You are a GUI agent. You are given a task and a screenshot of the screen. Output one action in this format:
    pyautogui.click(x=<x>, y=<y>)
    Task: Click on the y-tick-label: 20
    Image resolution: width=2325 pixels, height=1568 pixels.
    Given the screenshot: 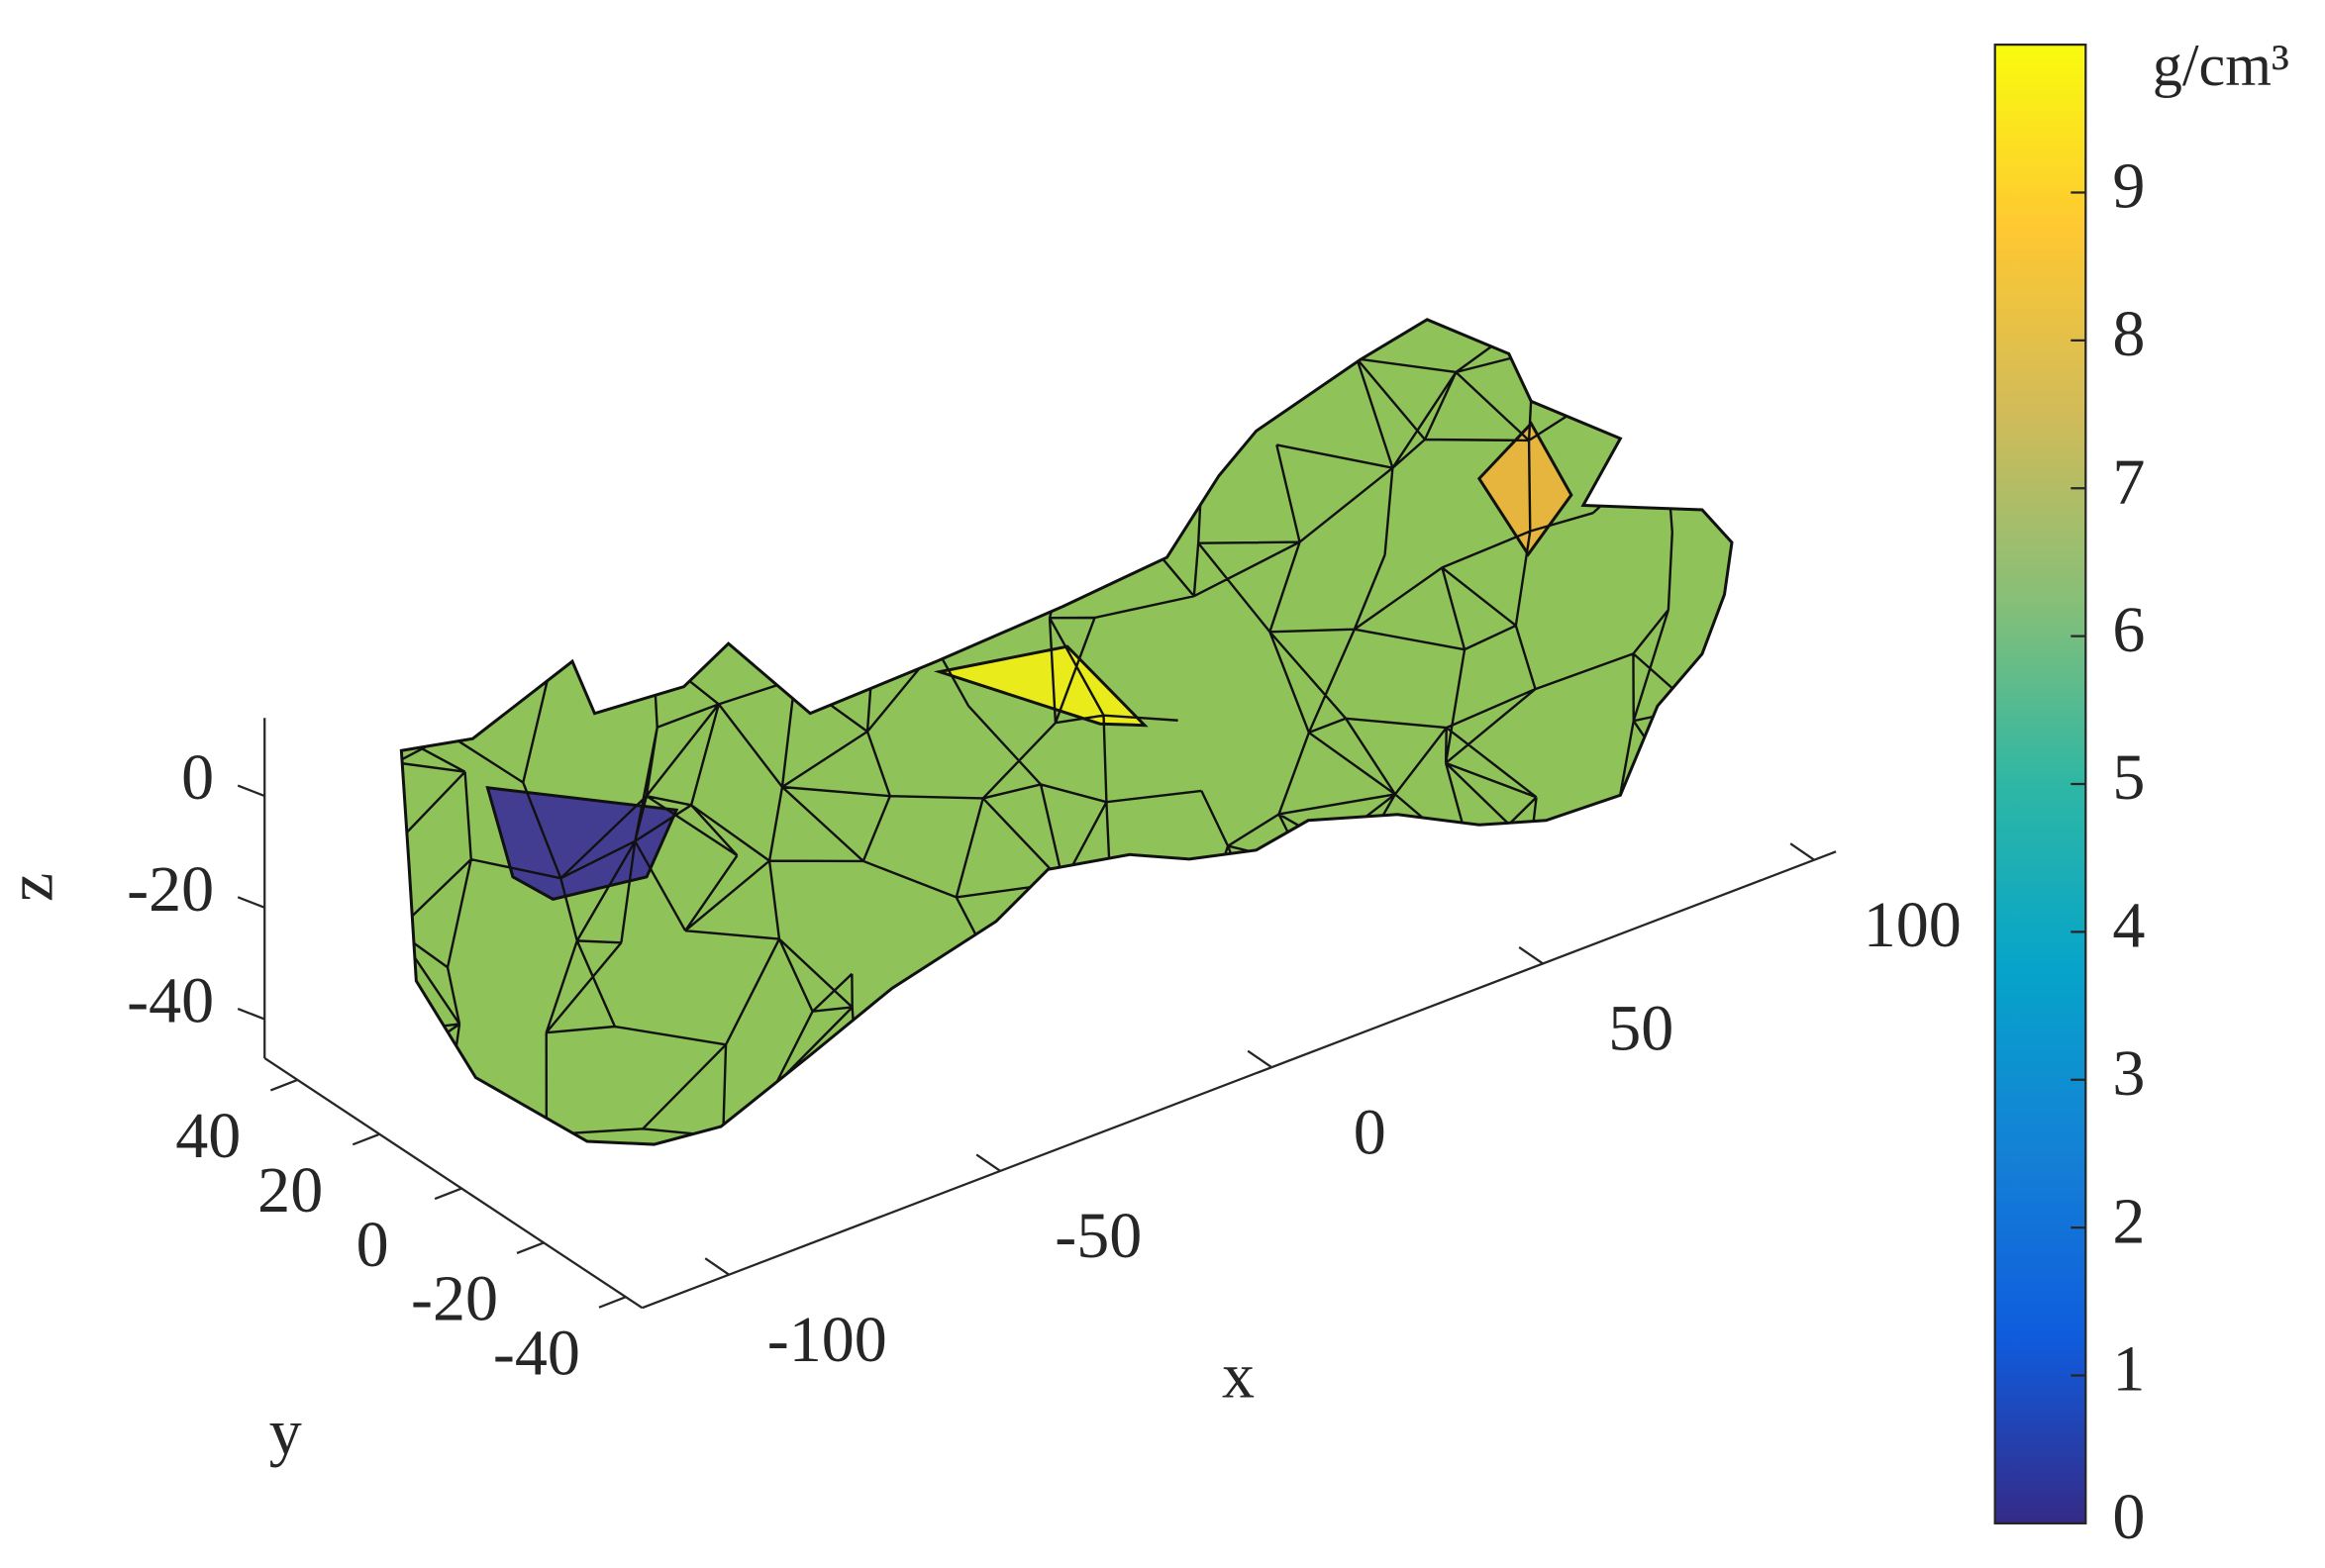 What is the action you would take?
    pyautogui.click(x=290, y=1190)
    